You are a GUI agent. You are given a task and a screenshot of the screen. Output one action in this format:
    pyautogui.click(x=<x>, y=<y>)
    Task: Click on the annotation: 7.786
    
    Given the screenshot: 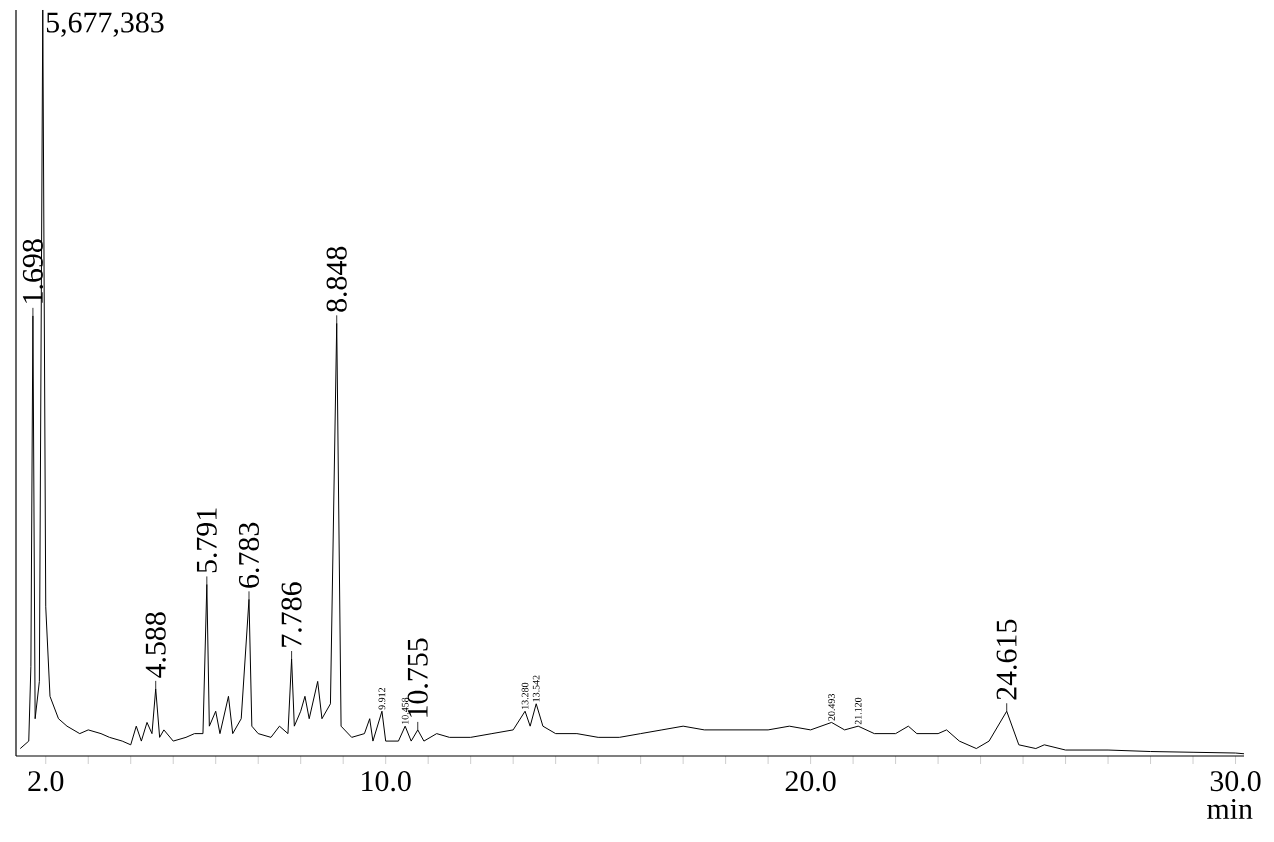 What is the action you would take?
    pyautogui.click(x=291, y=614)
    